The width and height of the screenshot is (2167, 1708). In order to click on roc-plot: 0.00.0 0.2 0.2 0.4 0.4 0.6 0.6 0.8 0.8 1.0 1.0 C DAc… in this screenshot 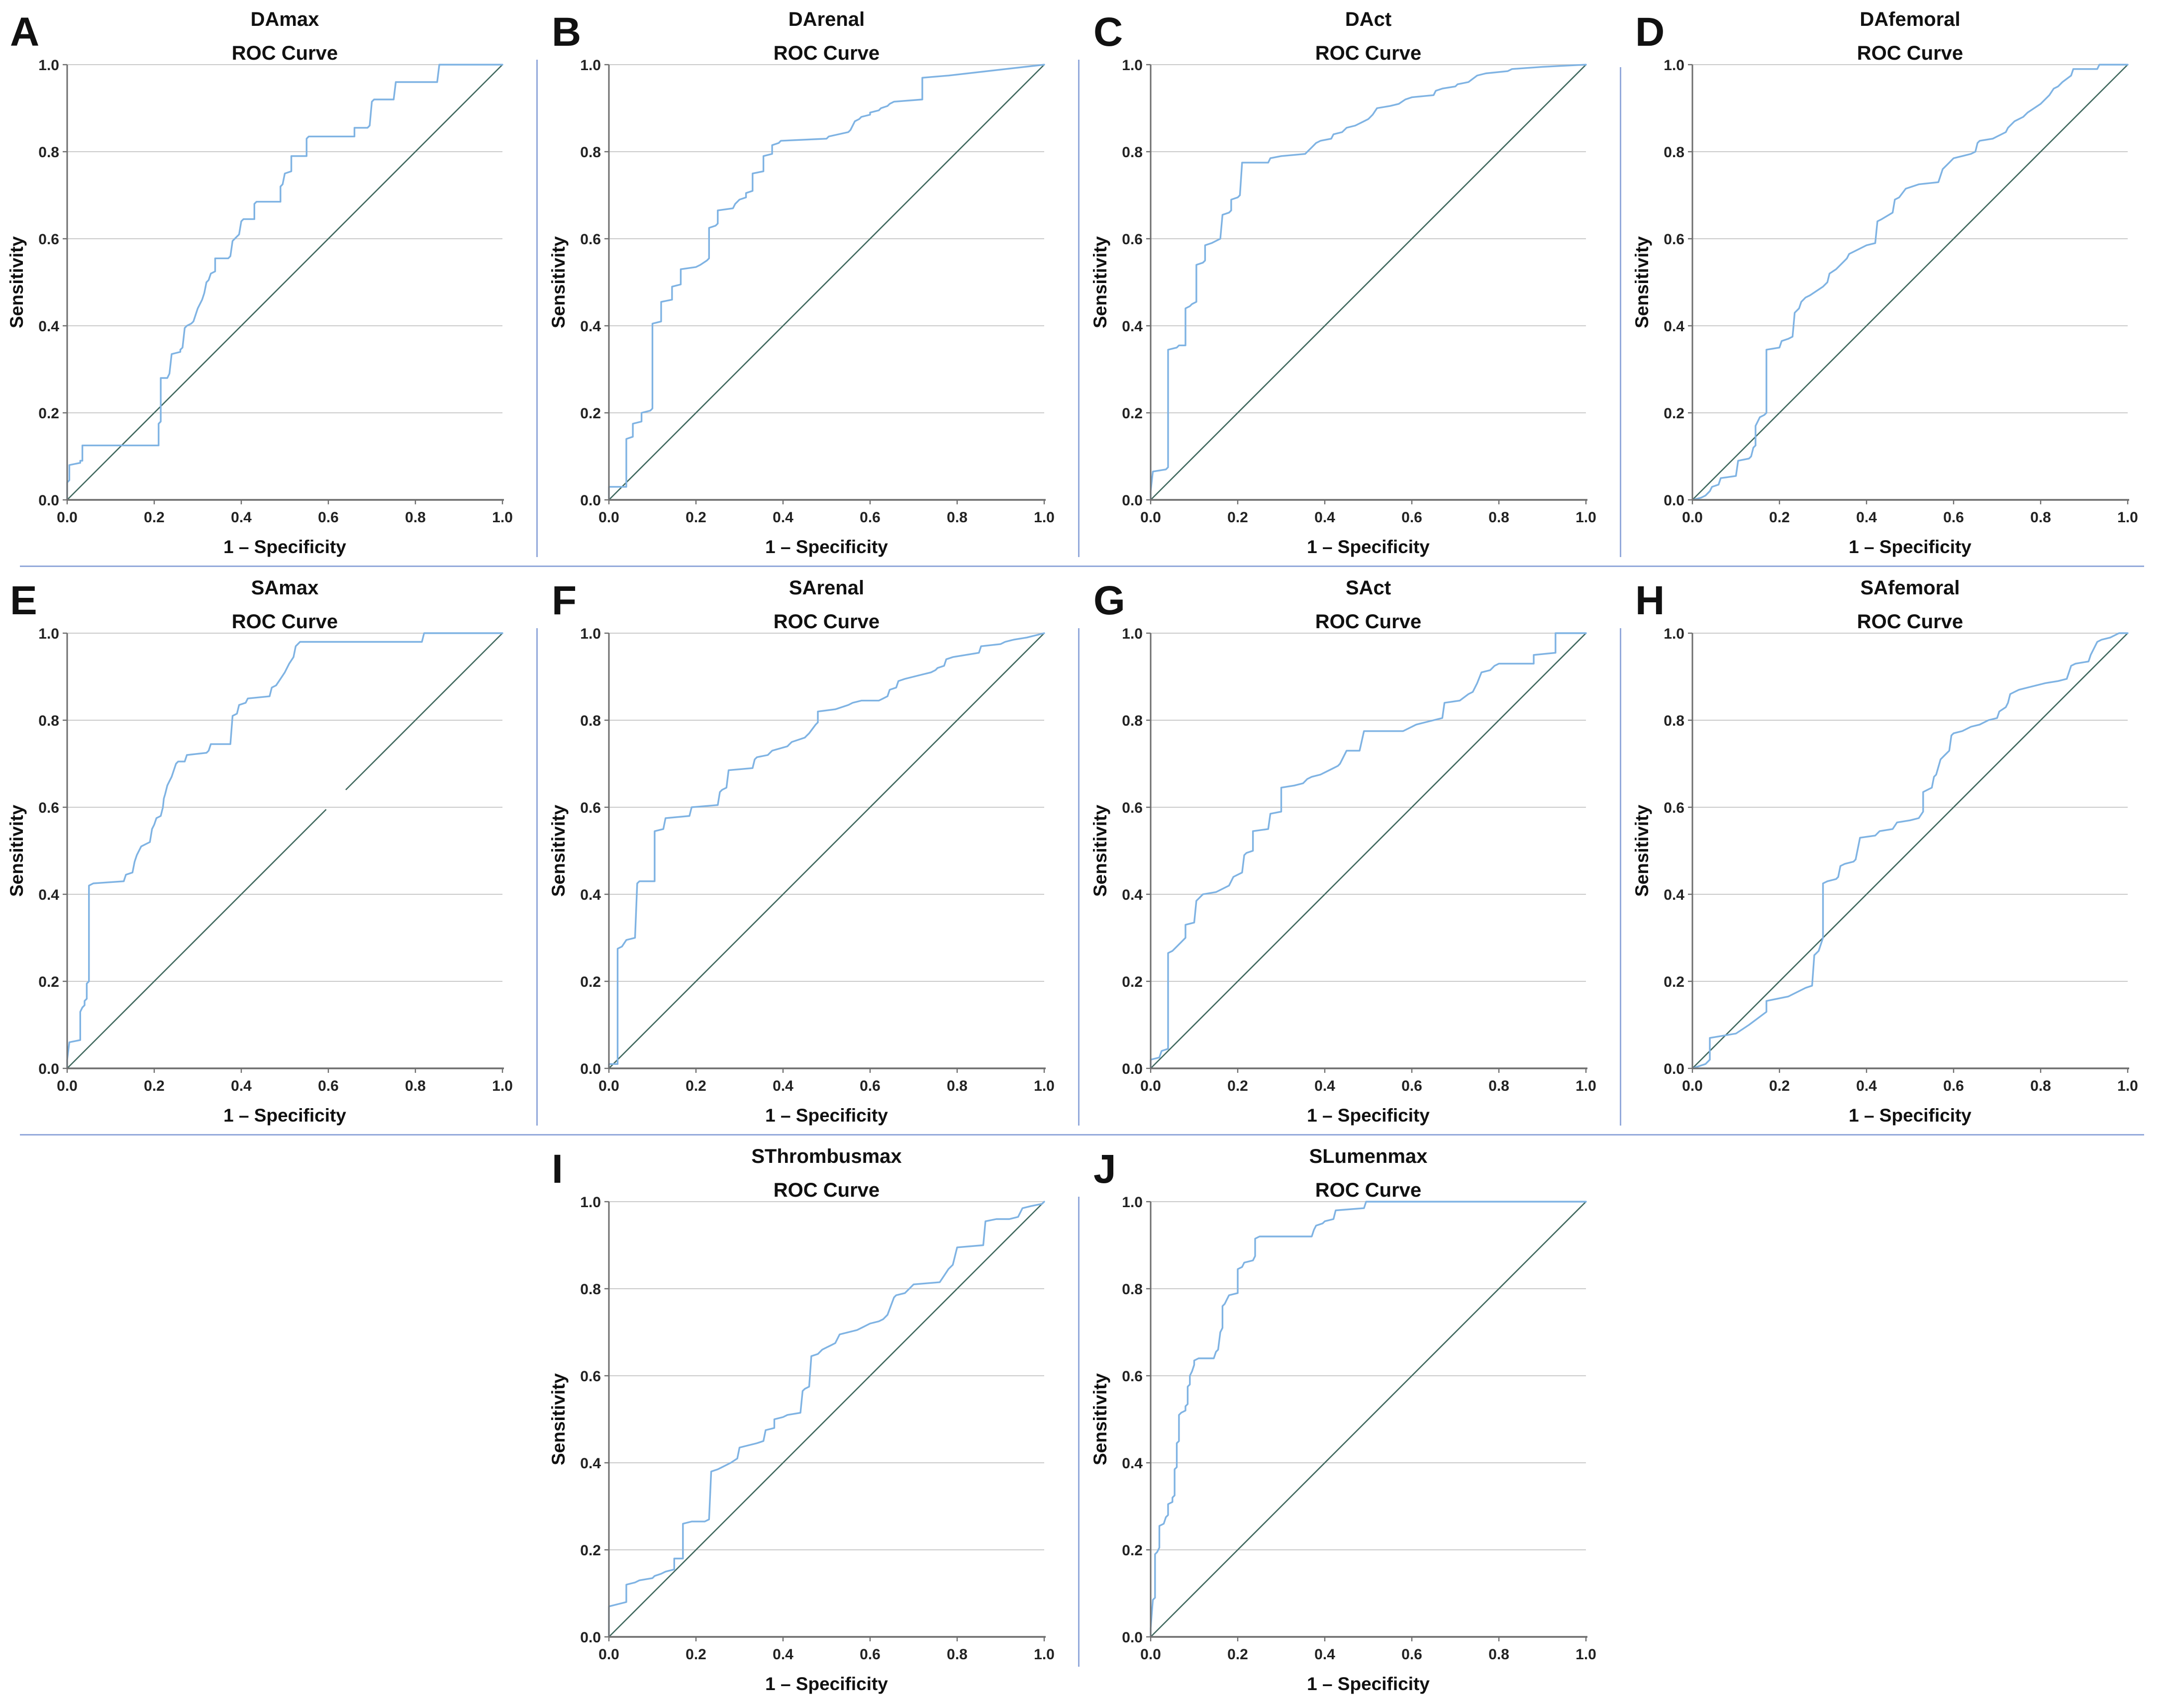, I will do `click(1343, 283)`.